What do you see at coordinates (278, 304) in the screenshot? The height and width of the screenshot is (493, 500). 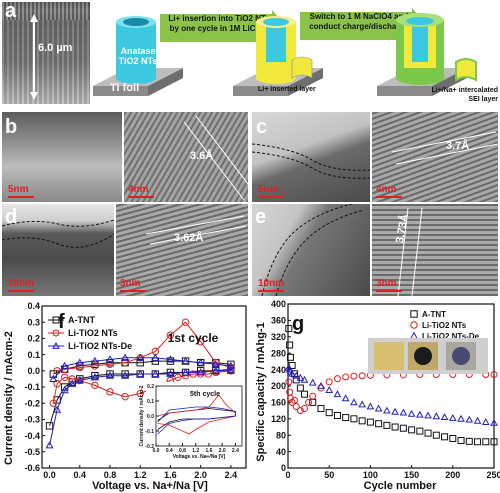 I see `g-ytick-label: 400` at bounding box center [278, 304].